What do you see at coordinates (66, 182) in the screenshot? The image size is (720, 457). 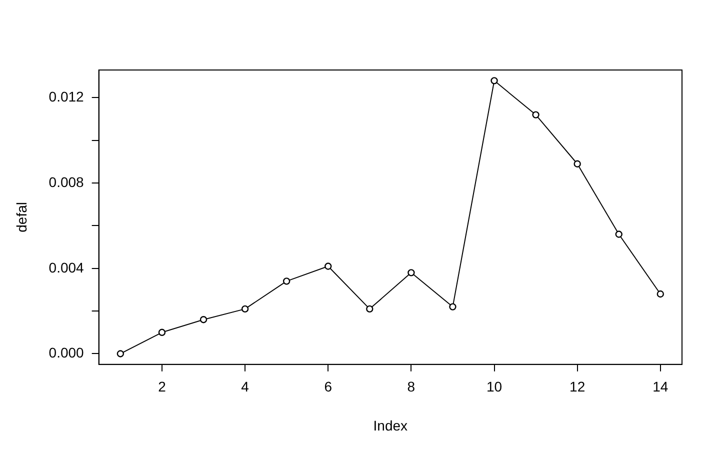 I see `y-tick-label: 0.008` at bounding box center [66, 182].